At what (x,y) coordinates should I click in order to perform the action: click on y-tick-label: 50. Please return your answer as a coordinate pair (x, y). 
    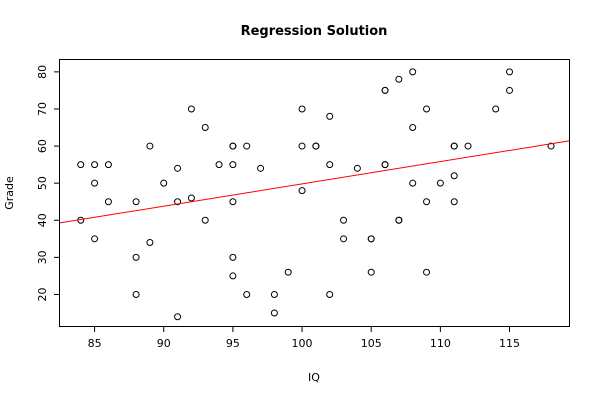
    Looking at the image, I should click on (42, 183).